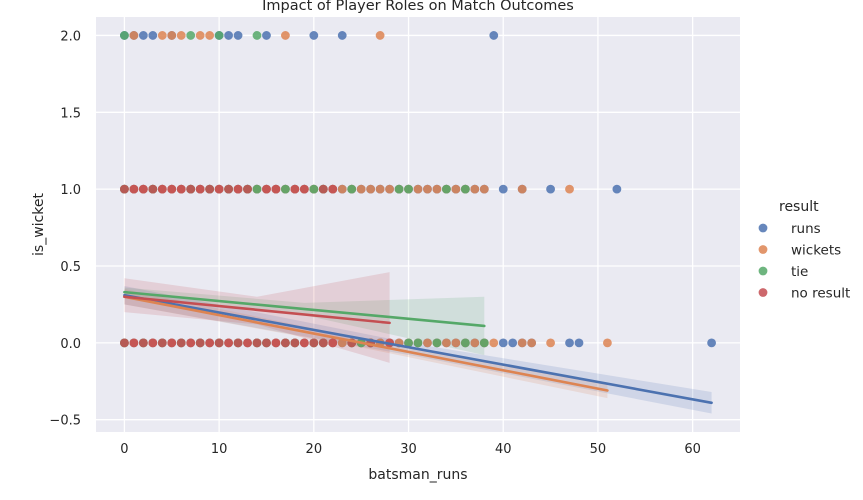 This screenshot has width=863, height=500. Describe the element at coordinates (692, 449) in the screenshot. I see `x-tick-label: 60` at that location.